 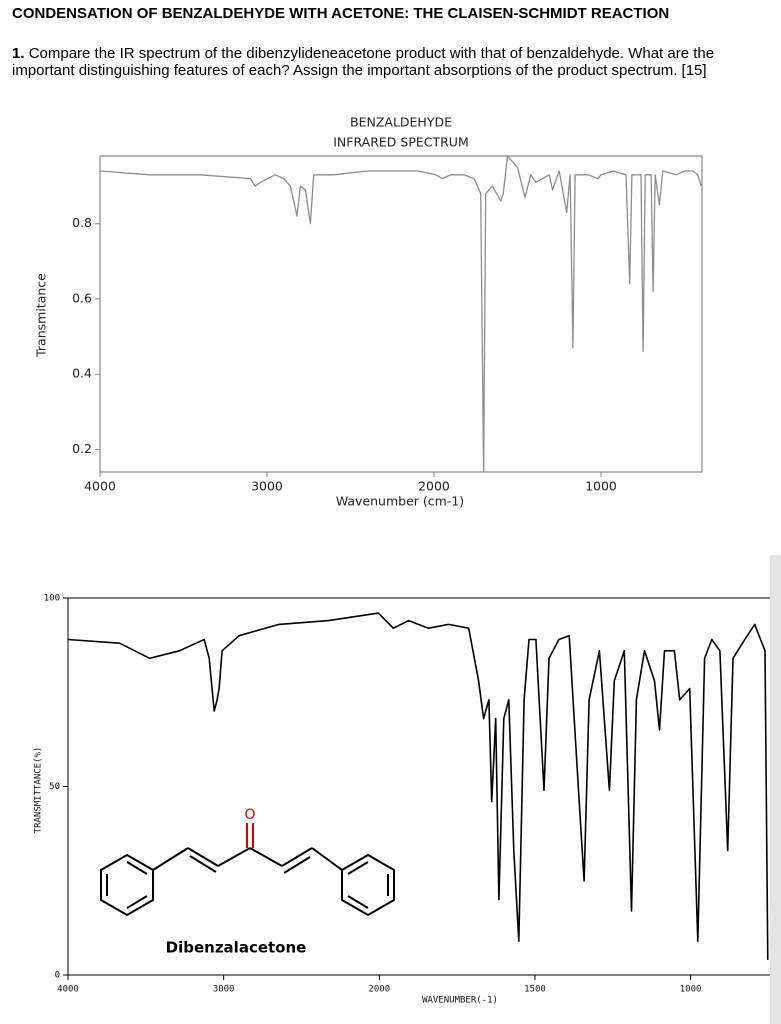 What do you see at coordinates (401, 142) in the screenshot?
I see `chart-subtitle: INFRARED SPECTRUM` at bounding box center [401, 142].